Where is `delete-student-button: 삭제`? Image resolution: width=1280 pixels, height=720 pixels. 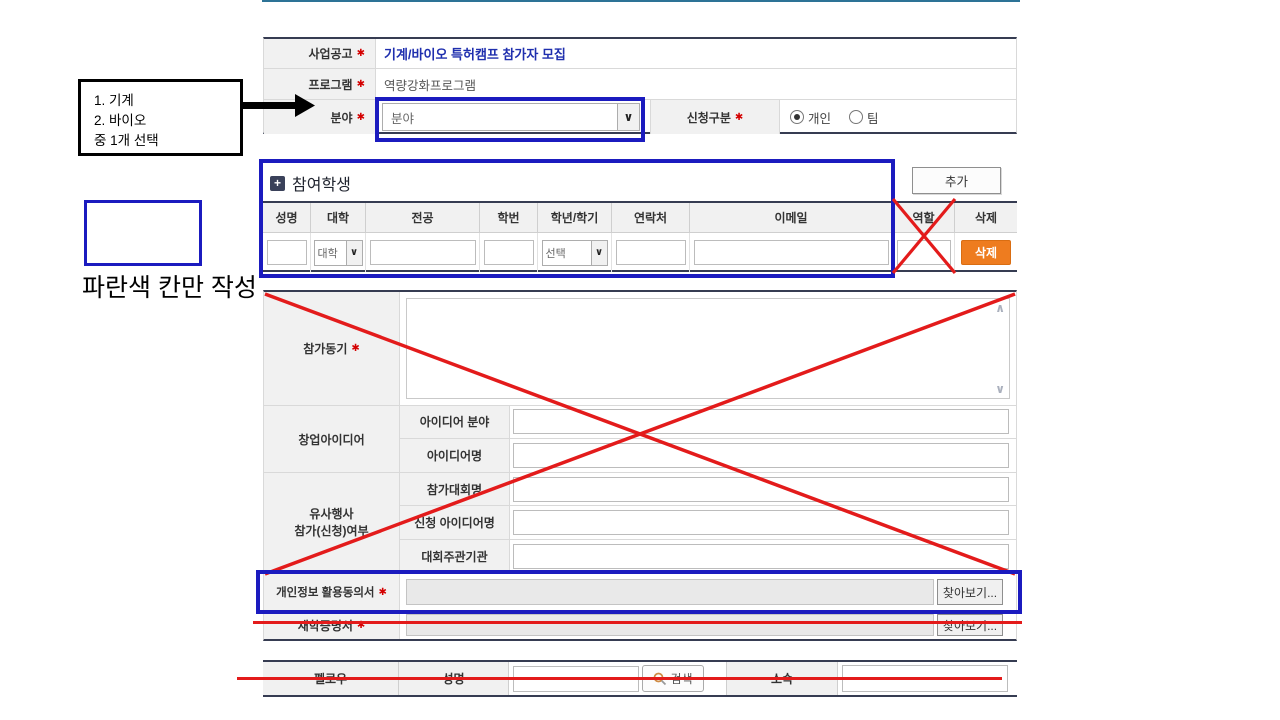
delete-student-button: 삭제 is located at coordinates (986, 252).